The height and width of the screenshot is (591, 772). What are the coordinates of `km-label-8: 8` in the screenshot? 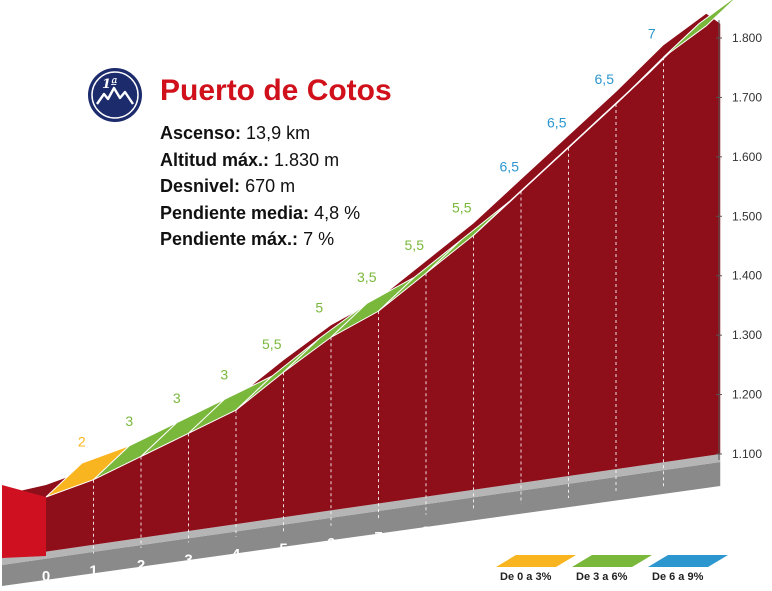 It's located at (426, 532).